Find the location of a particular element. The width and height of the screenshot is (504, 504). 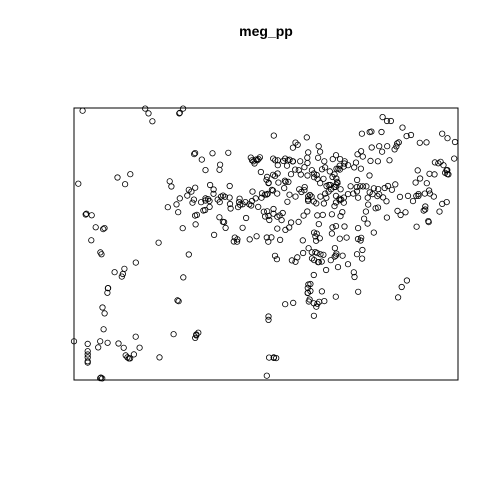

chart-title: meg_pp is located at coordinates (266, 31).